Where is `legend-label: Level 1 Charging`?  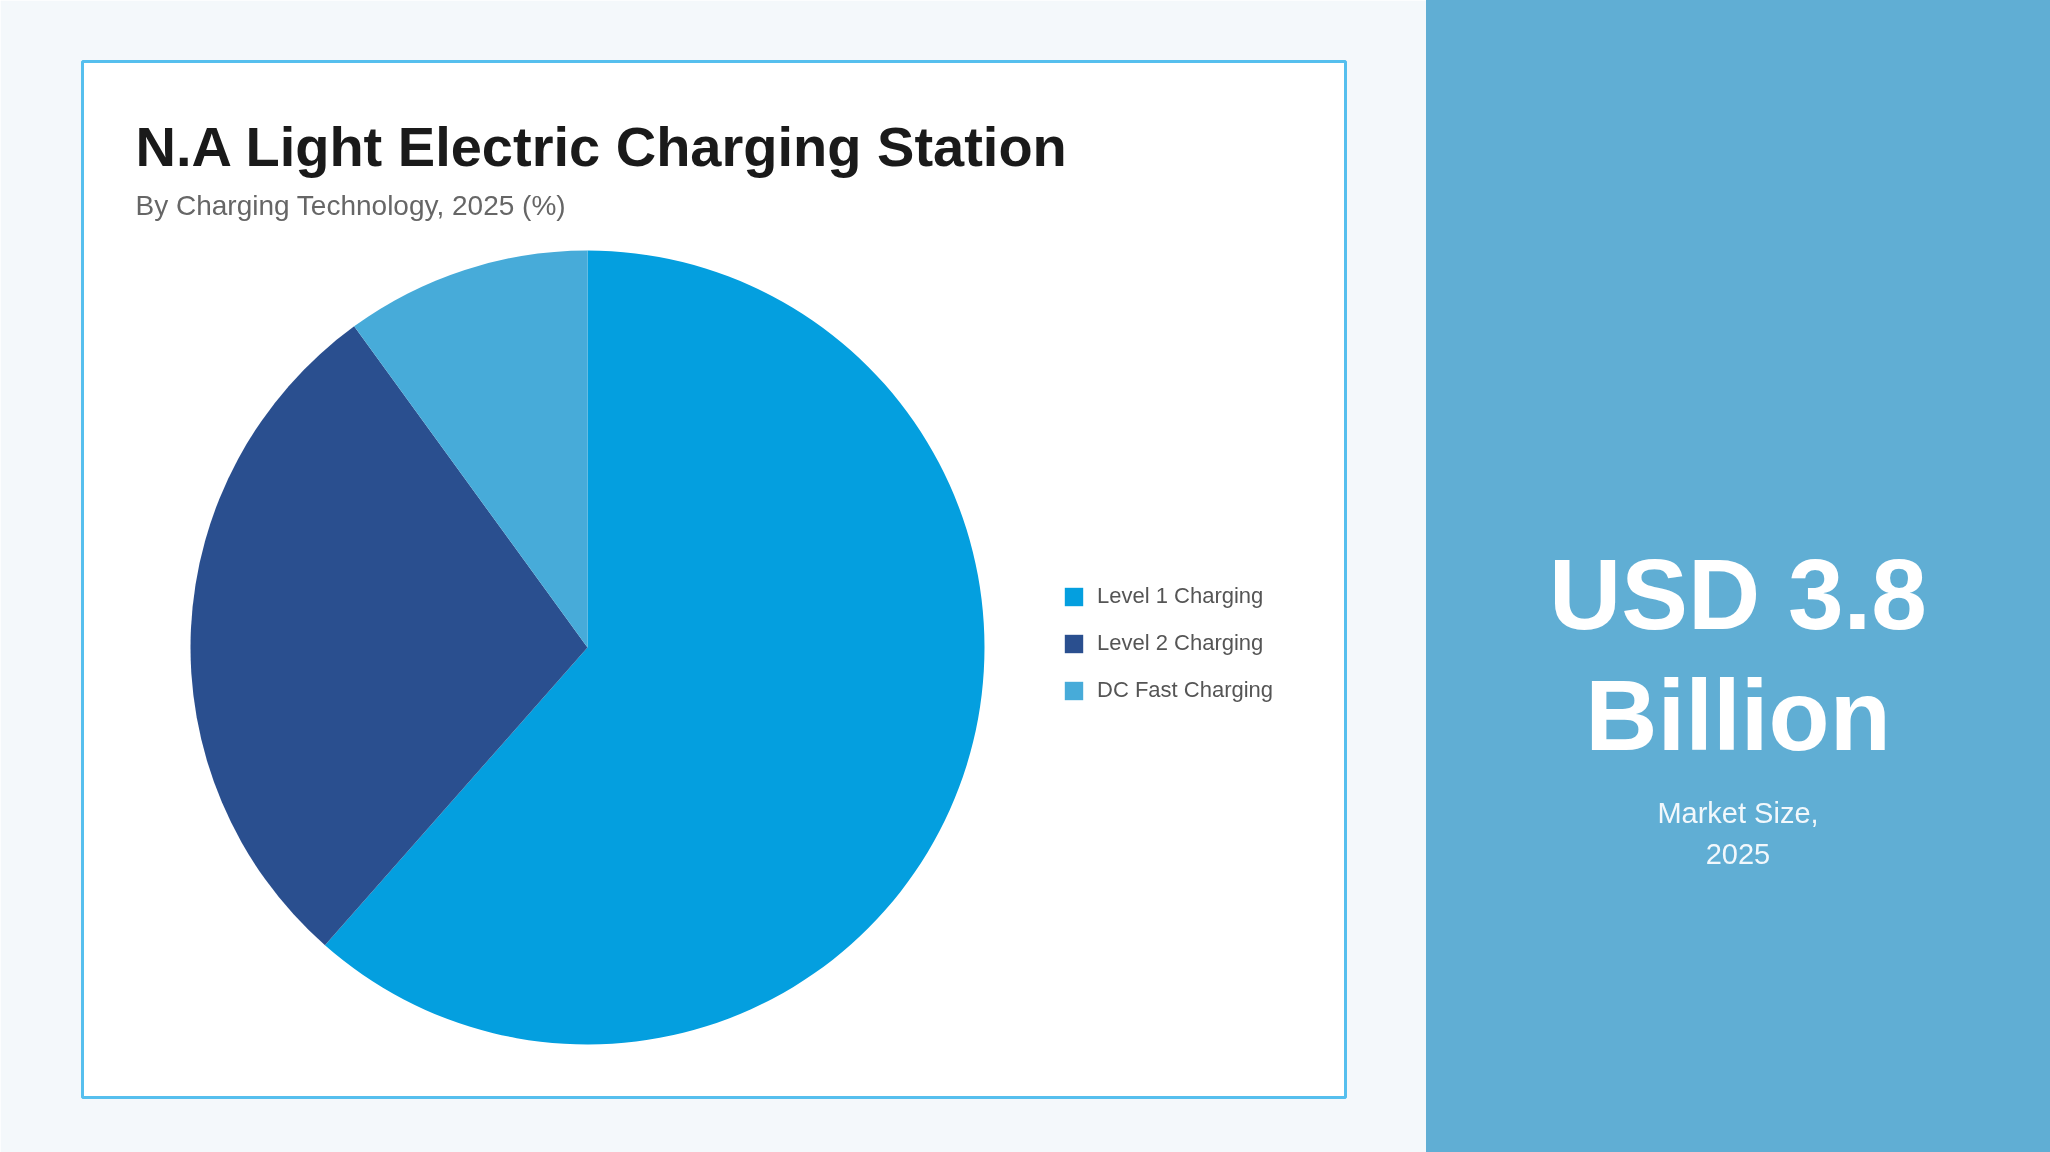
legend-label: Level 1 Charging is located at coordinates (1180, 596).